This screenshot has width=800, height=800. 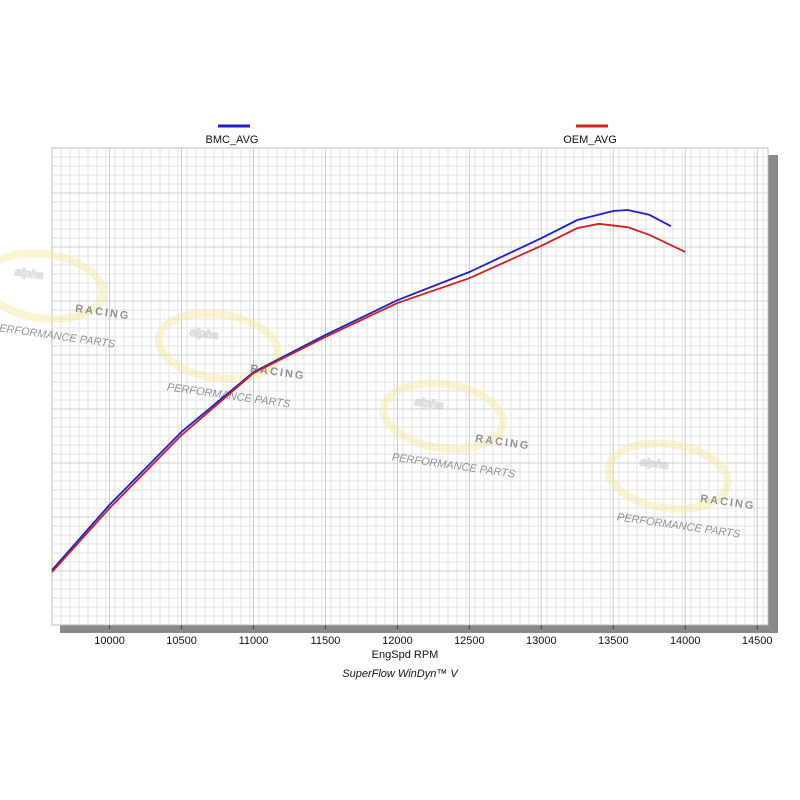 What do you see at coordinates (541, 641) in the screenshot?
I see `x-tick-label: 13000` at bounding box center [541, 641].